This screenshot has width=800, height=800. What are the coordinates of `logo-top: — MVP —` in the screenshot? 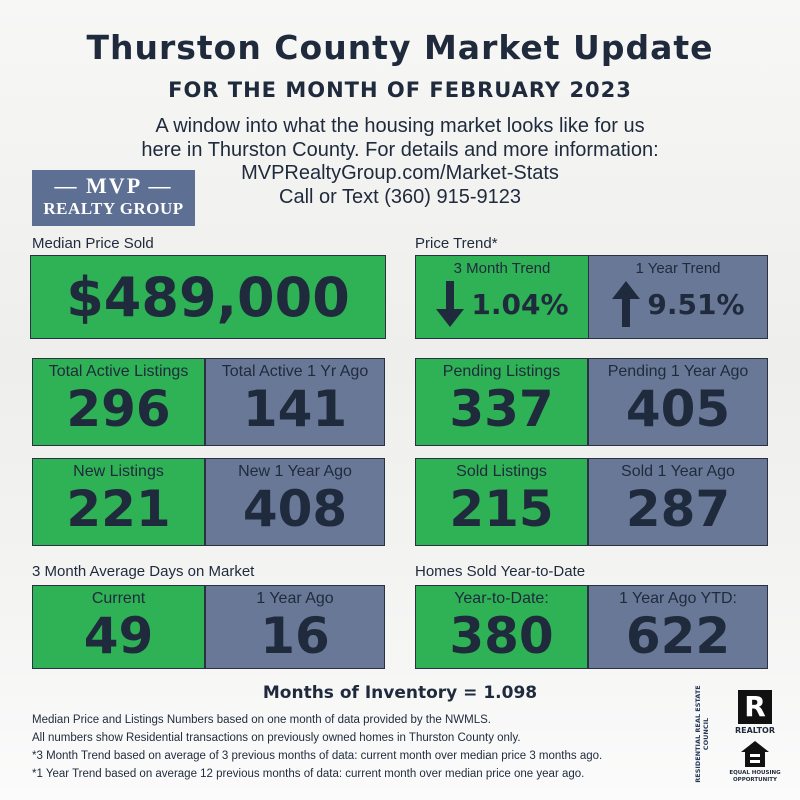 It's located at (113, 185).